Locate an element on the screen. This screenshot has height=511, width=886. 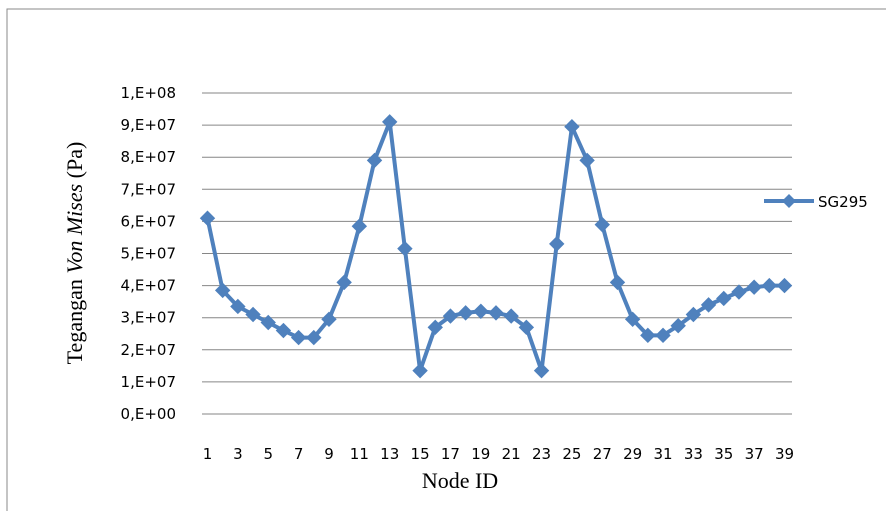
y-tick-label: 9,E+07 is located at coordinates (148, 125).